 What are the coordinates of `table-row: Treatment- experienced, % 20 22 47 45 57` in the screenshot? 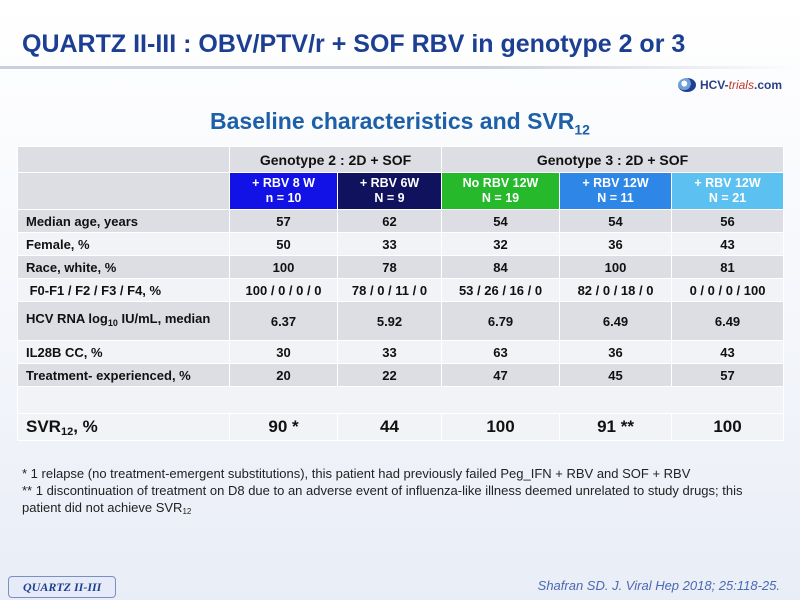 It's located at (401, 375).